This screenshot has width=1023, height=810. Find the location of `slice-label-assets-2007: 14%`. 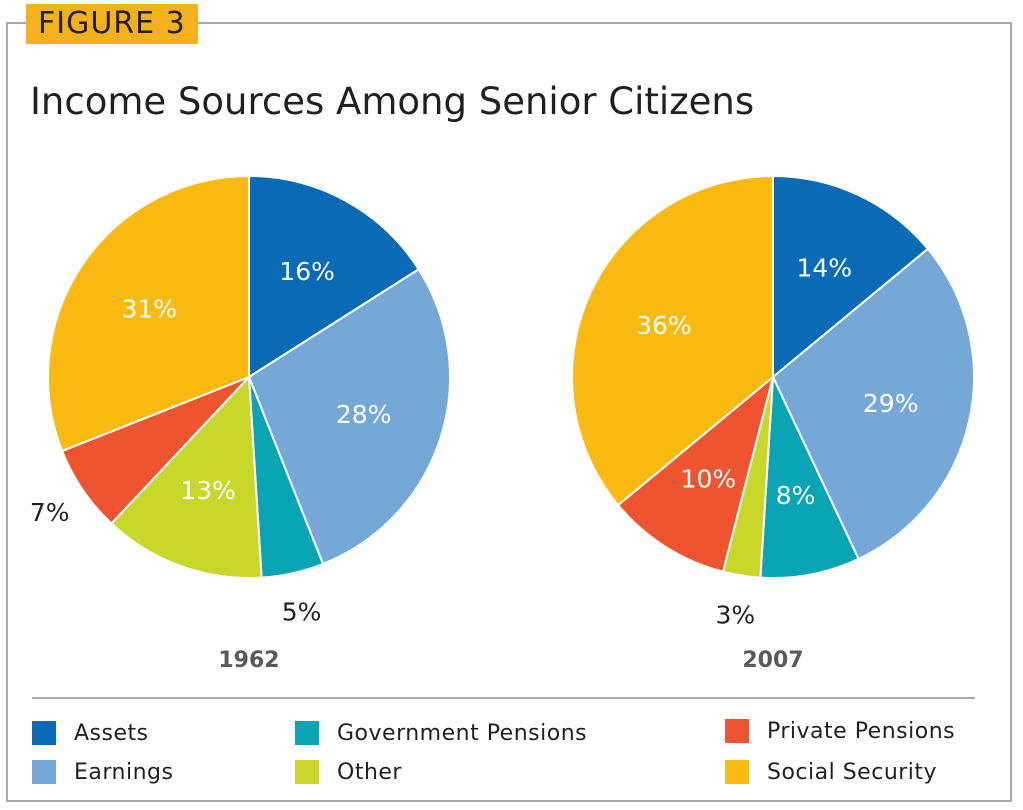

slice-label-assets-2007: 14% is located at coordinates (825, 267).